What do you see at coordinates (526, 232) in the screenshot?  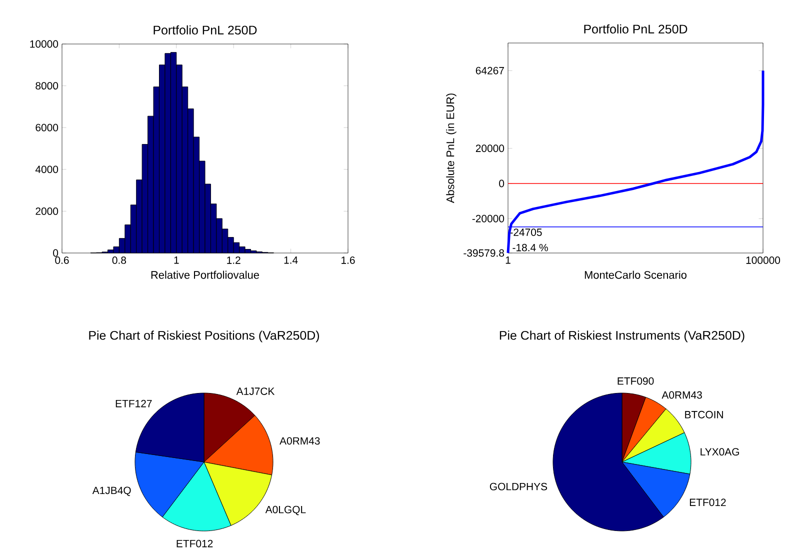 I see `ref-line-label: -24705` at bounding box center [526, 232].